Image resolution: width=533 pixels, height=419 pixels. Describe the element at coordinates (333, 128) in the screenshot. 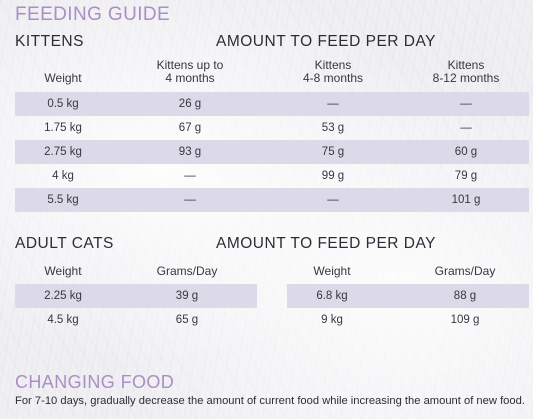

I see `table-cell: 53 g` at that location.